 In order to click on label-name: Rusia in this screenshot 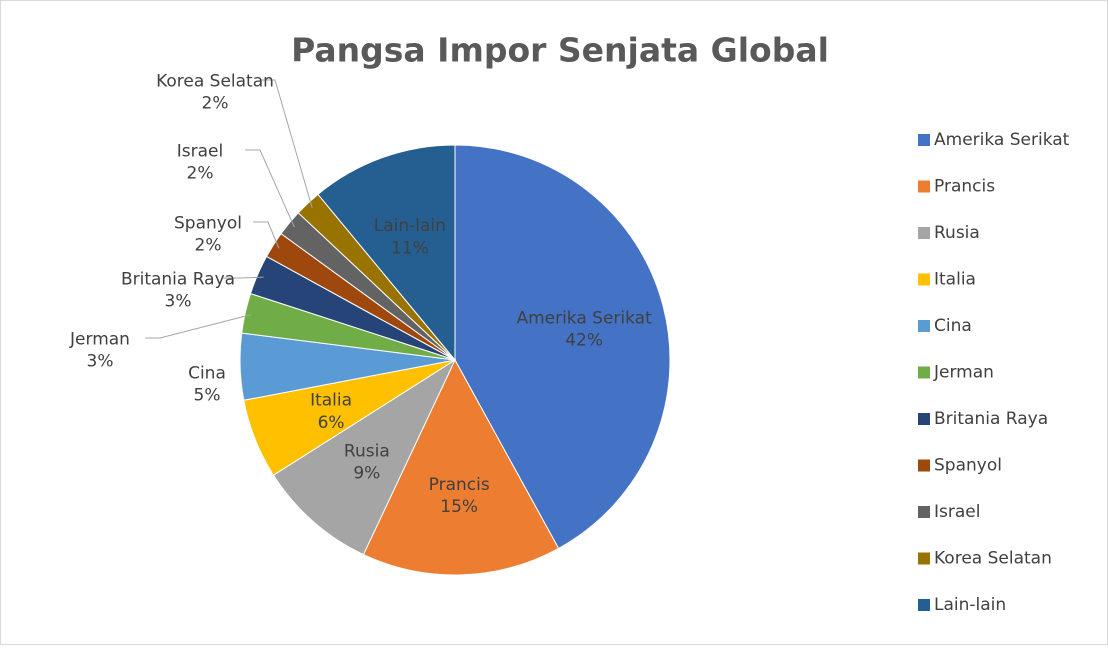, I will do `click(367, 452)`.